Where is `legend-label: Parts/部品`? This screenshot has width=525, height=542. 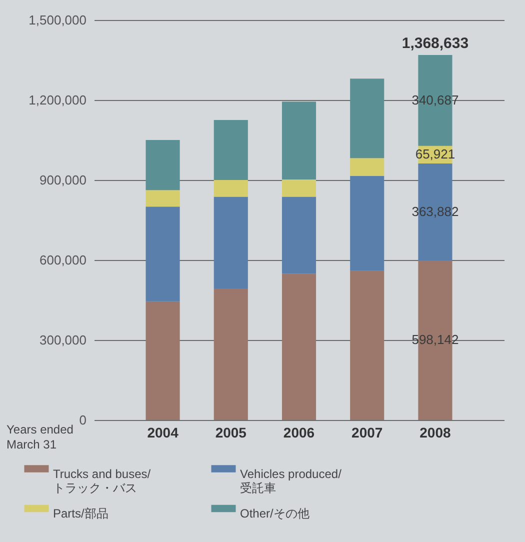
legend-label: Parts/部品 is located at coordinates (80, 513).